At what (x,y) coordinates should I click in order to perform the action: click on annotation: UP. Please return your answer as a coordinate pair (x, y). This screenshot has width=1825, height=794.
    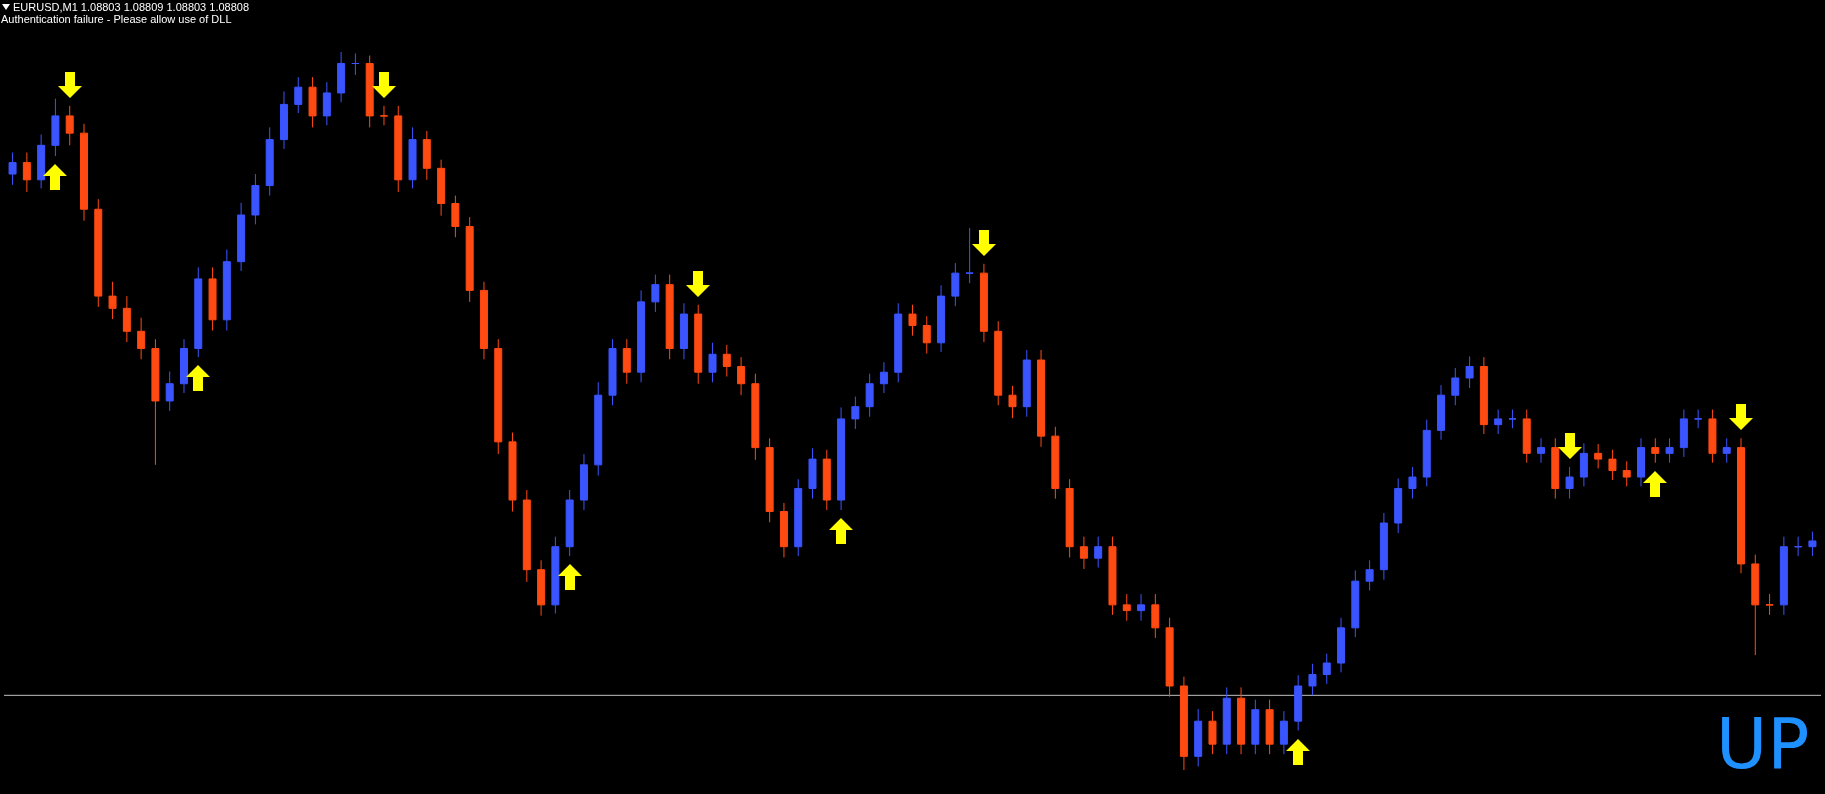
    Looking at the image, I should click on (1763, 744).